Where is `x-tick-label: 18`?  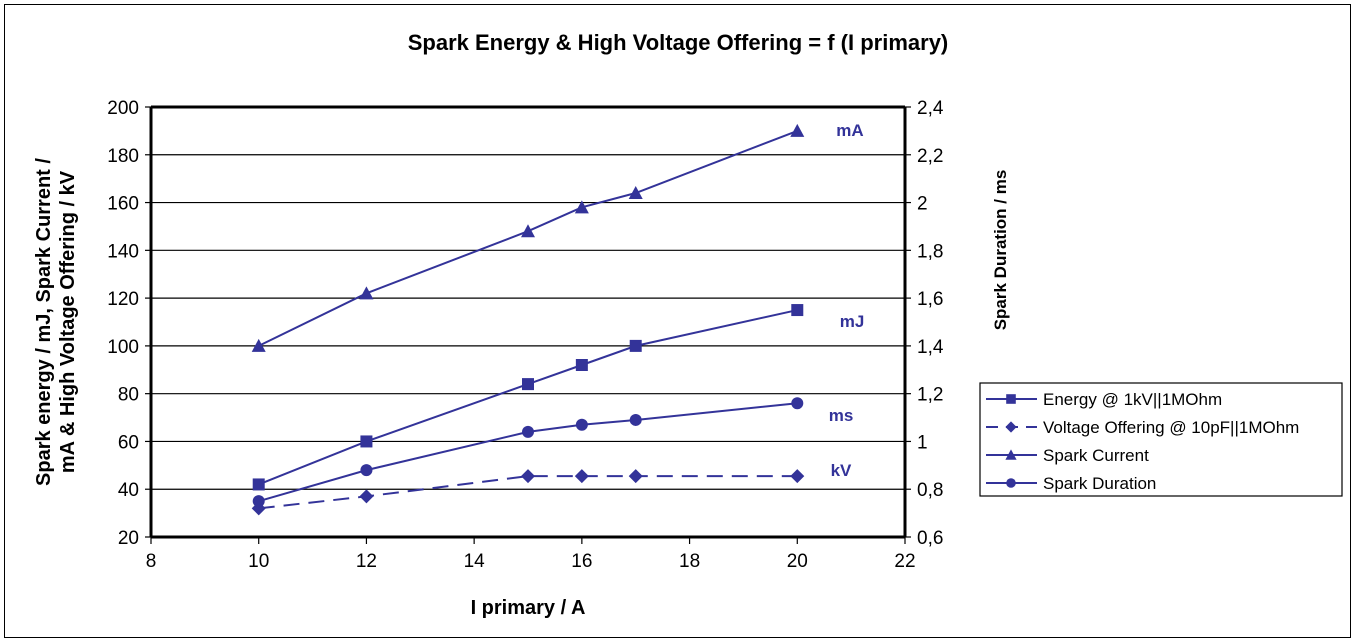
x-tick-label: 18 is located at coordinates (689, 561).